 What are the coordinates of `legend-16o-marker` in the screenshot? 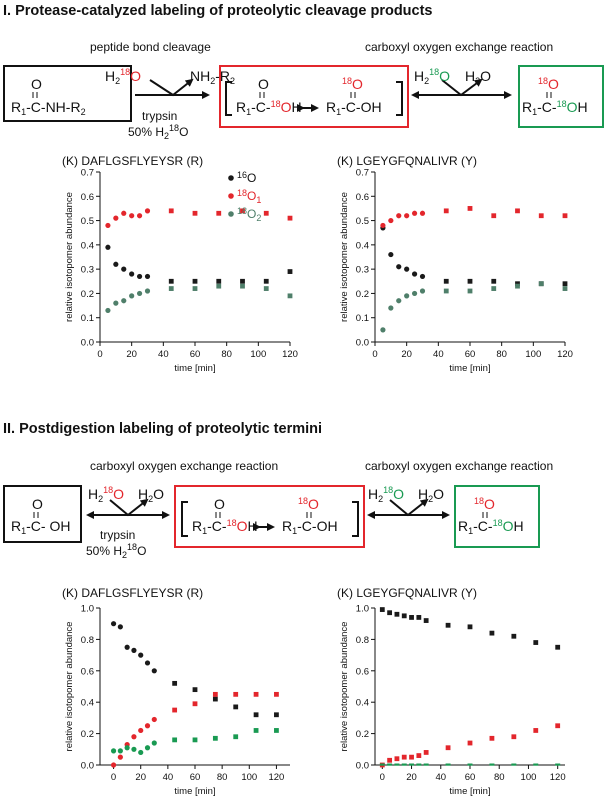 It's located at (231, 178).